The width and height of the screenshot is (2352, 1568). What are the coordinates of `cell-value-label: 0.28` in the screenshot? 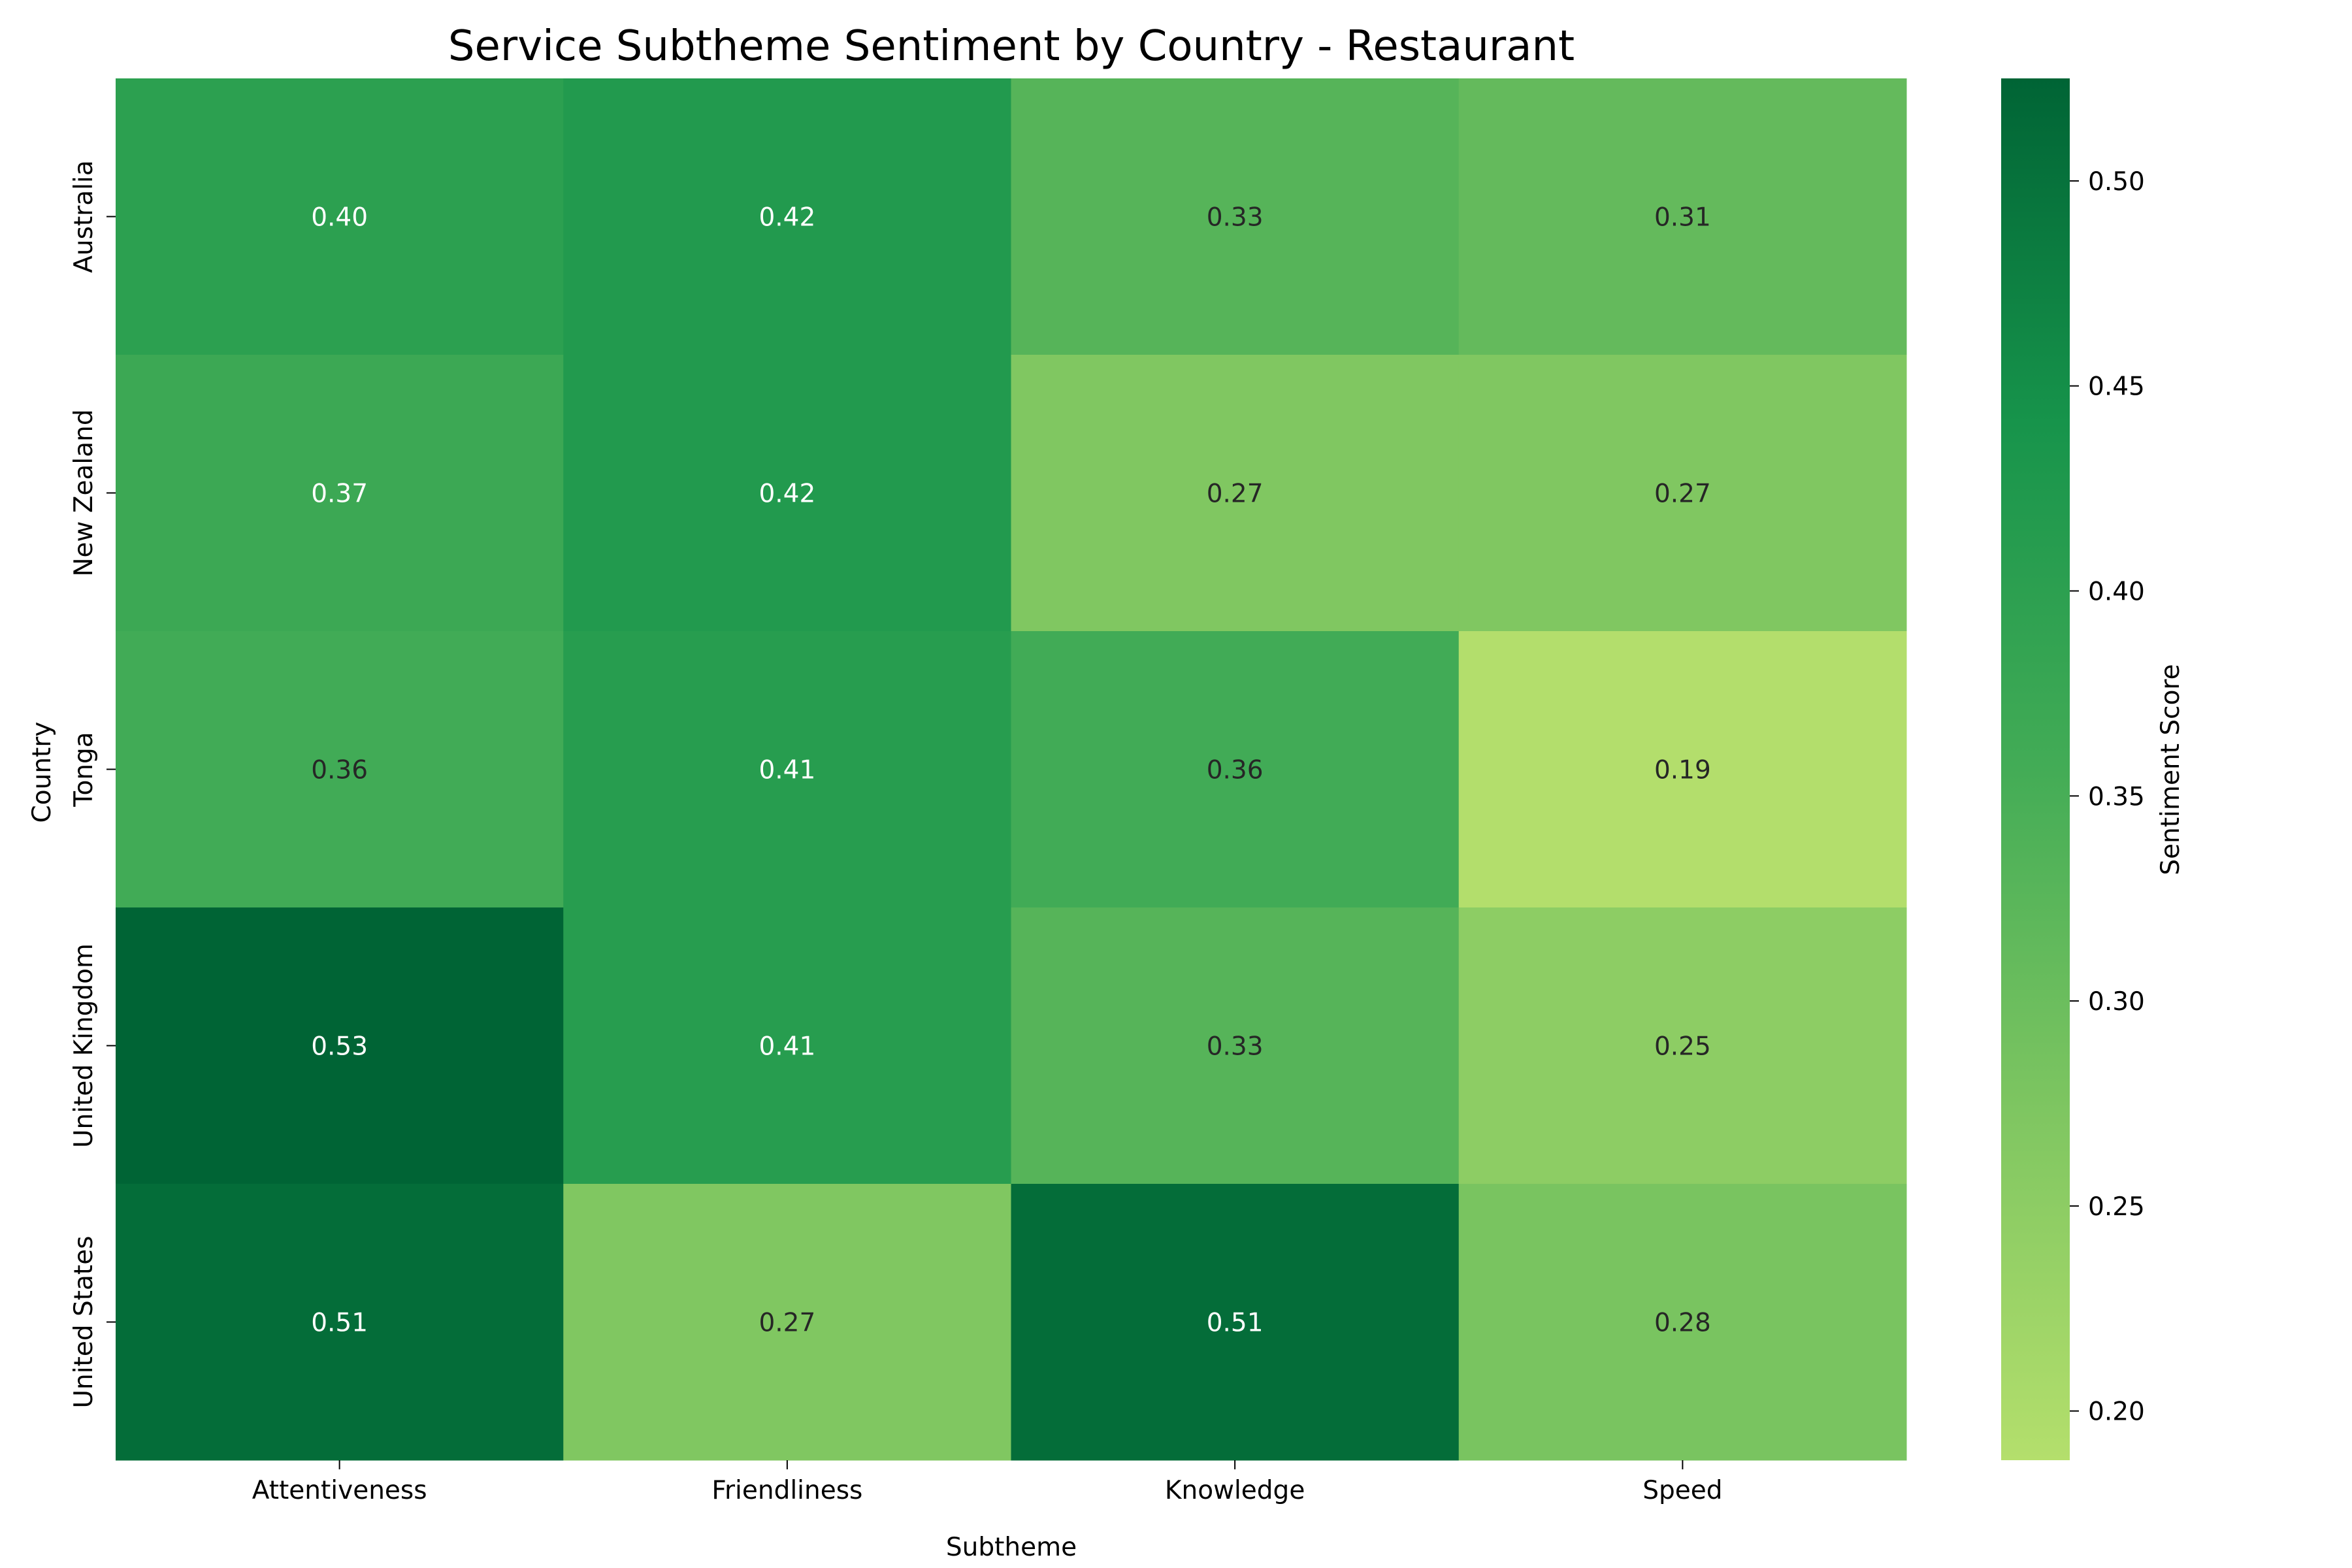 It's located at (1682, 1323).